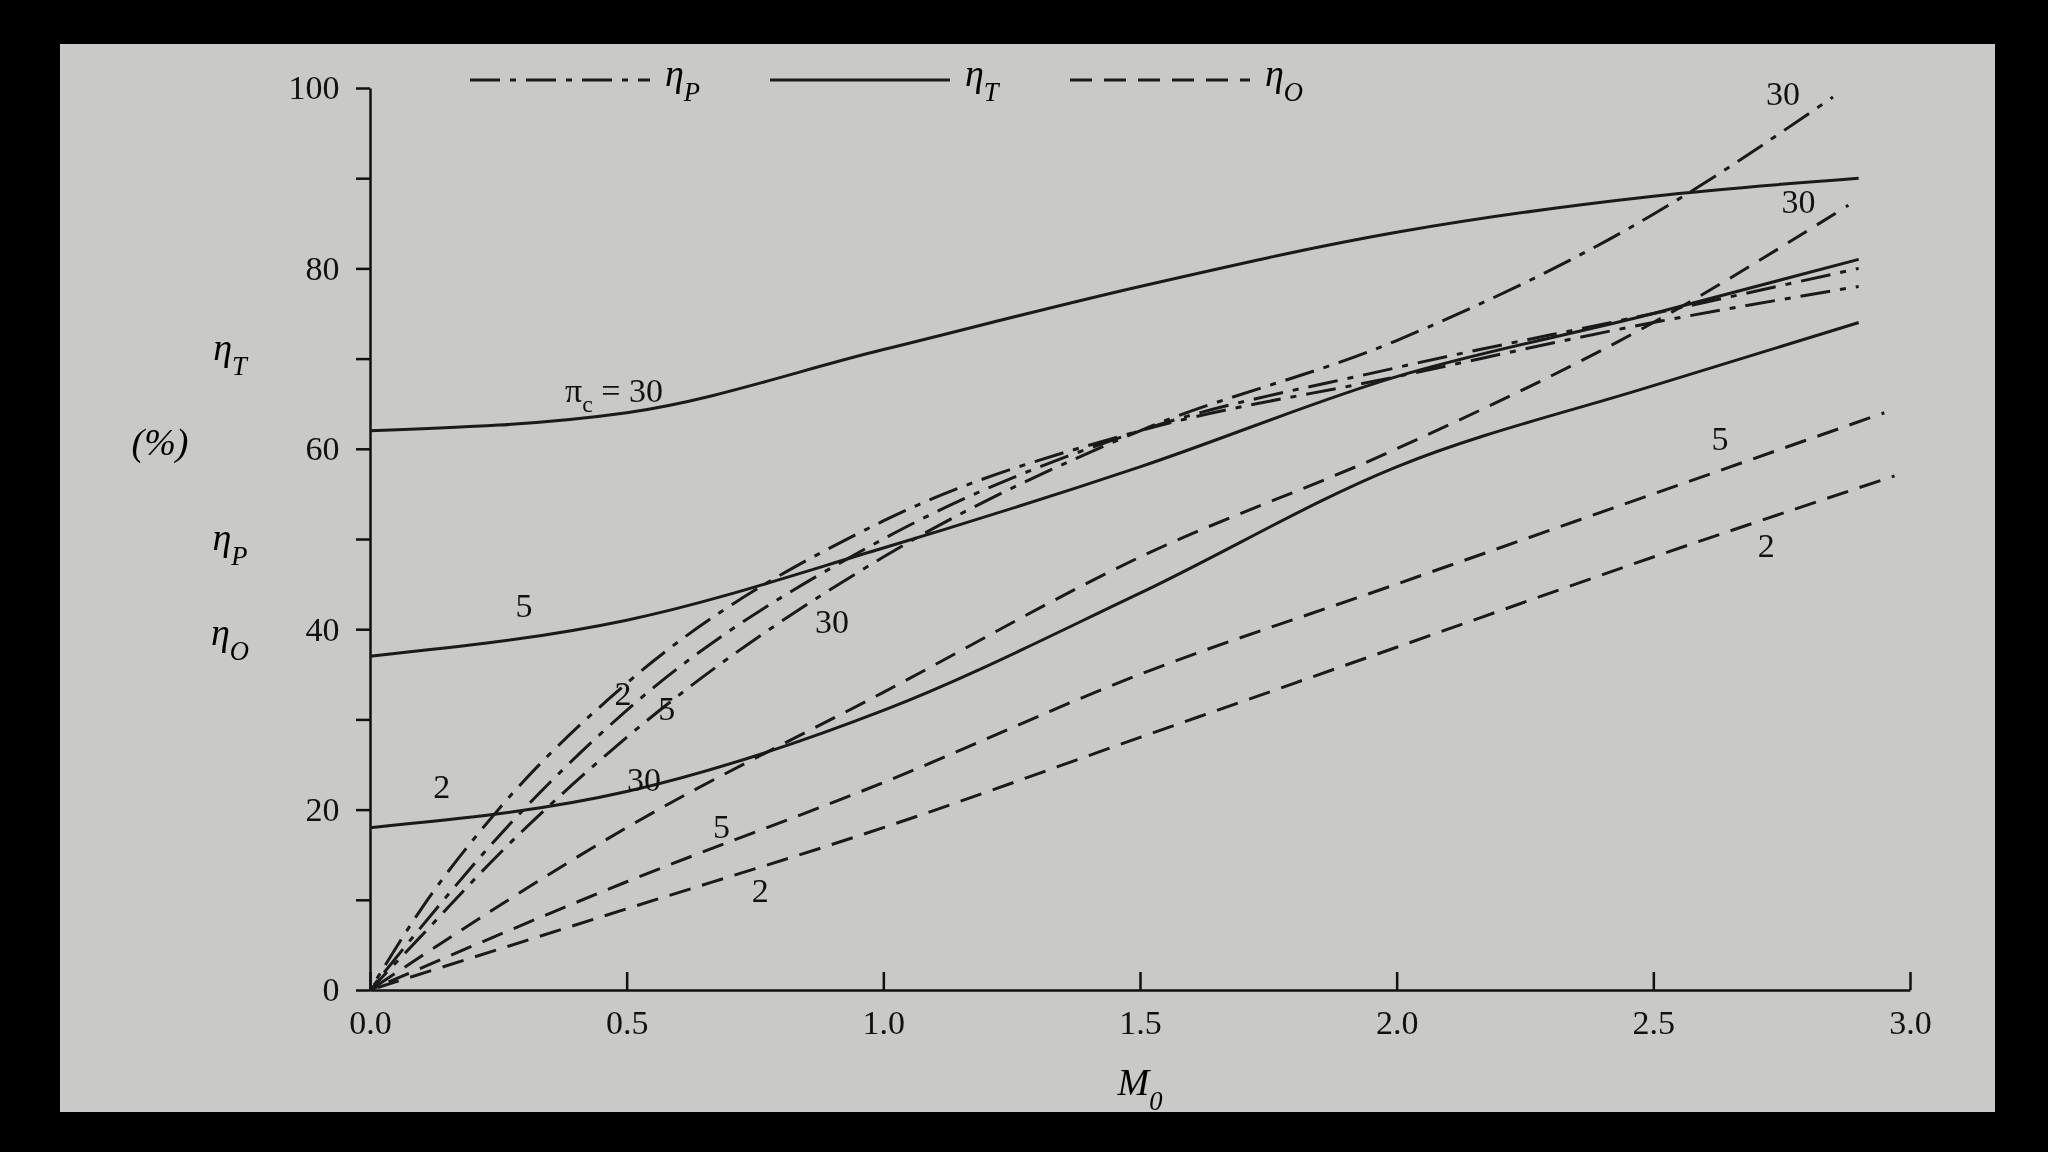 The width and height of the screenshot is (2048, 1152). What do you see at coordinates (1910, 1022) in the screenshot?
I see `x-tick-label: 3.0` at bounding box center [1910, 1022].